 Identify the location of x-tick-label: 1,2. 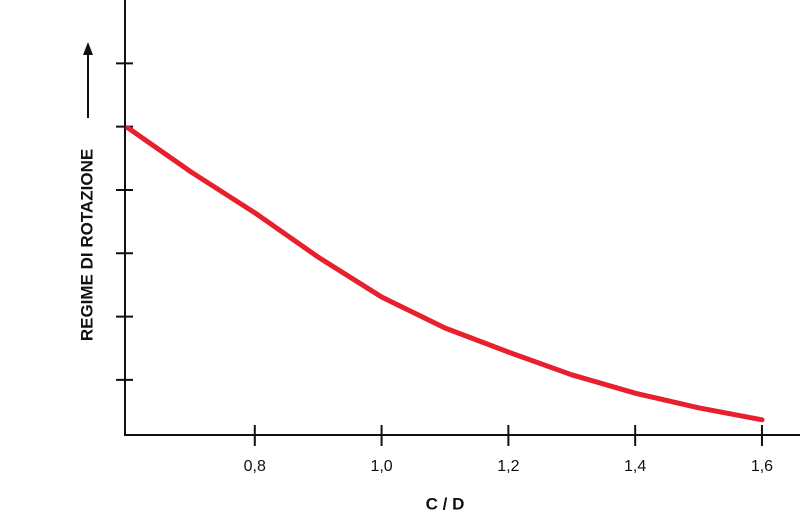
(508, 466).